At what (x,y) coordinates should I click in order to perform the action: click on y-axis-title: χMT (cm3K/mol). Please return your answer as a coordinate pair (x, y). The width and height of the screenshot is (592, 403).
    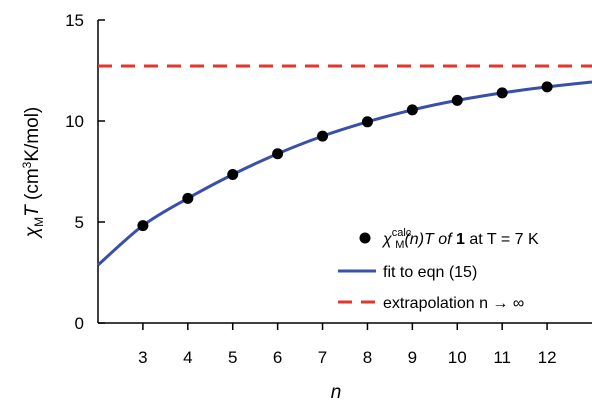
    Looking at the image, I should click on (33, 173).